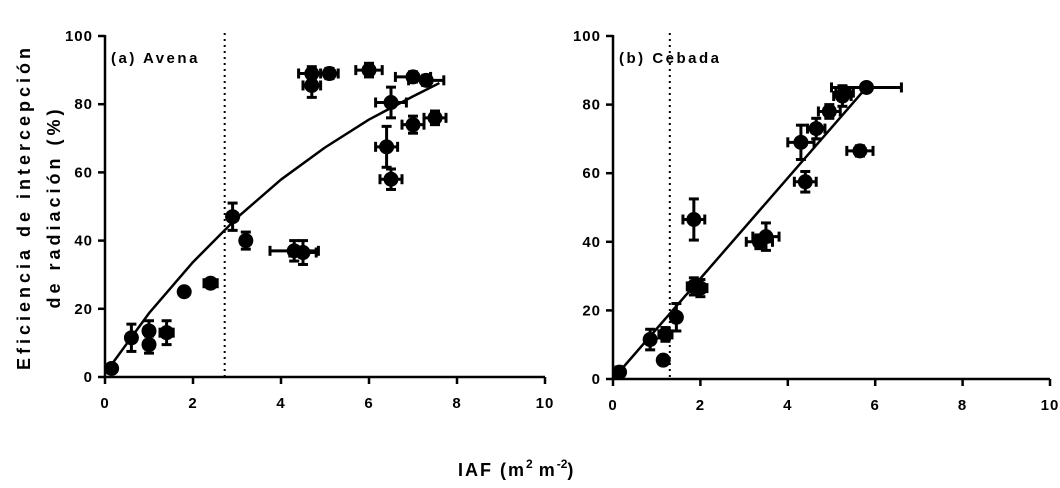  Describe the element at coordinates (24, 207) in the screenshot. I see `y-axis-title-line1: Eficiencia de intercepción` at that location.